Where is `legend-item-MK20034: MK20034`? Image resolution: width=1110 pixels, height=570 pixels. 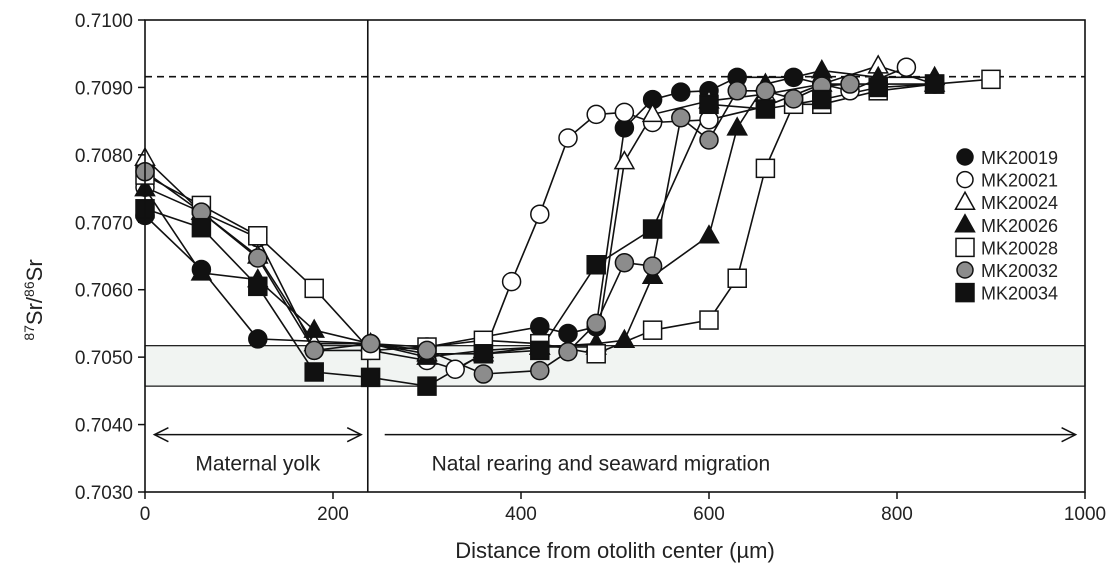 legend-item-MK20034: MK20034 is located at coordinates (1006, 293).